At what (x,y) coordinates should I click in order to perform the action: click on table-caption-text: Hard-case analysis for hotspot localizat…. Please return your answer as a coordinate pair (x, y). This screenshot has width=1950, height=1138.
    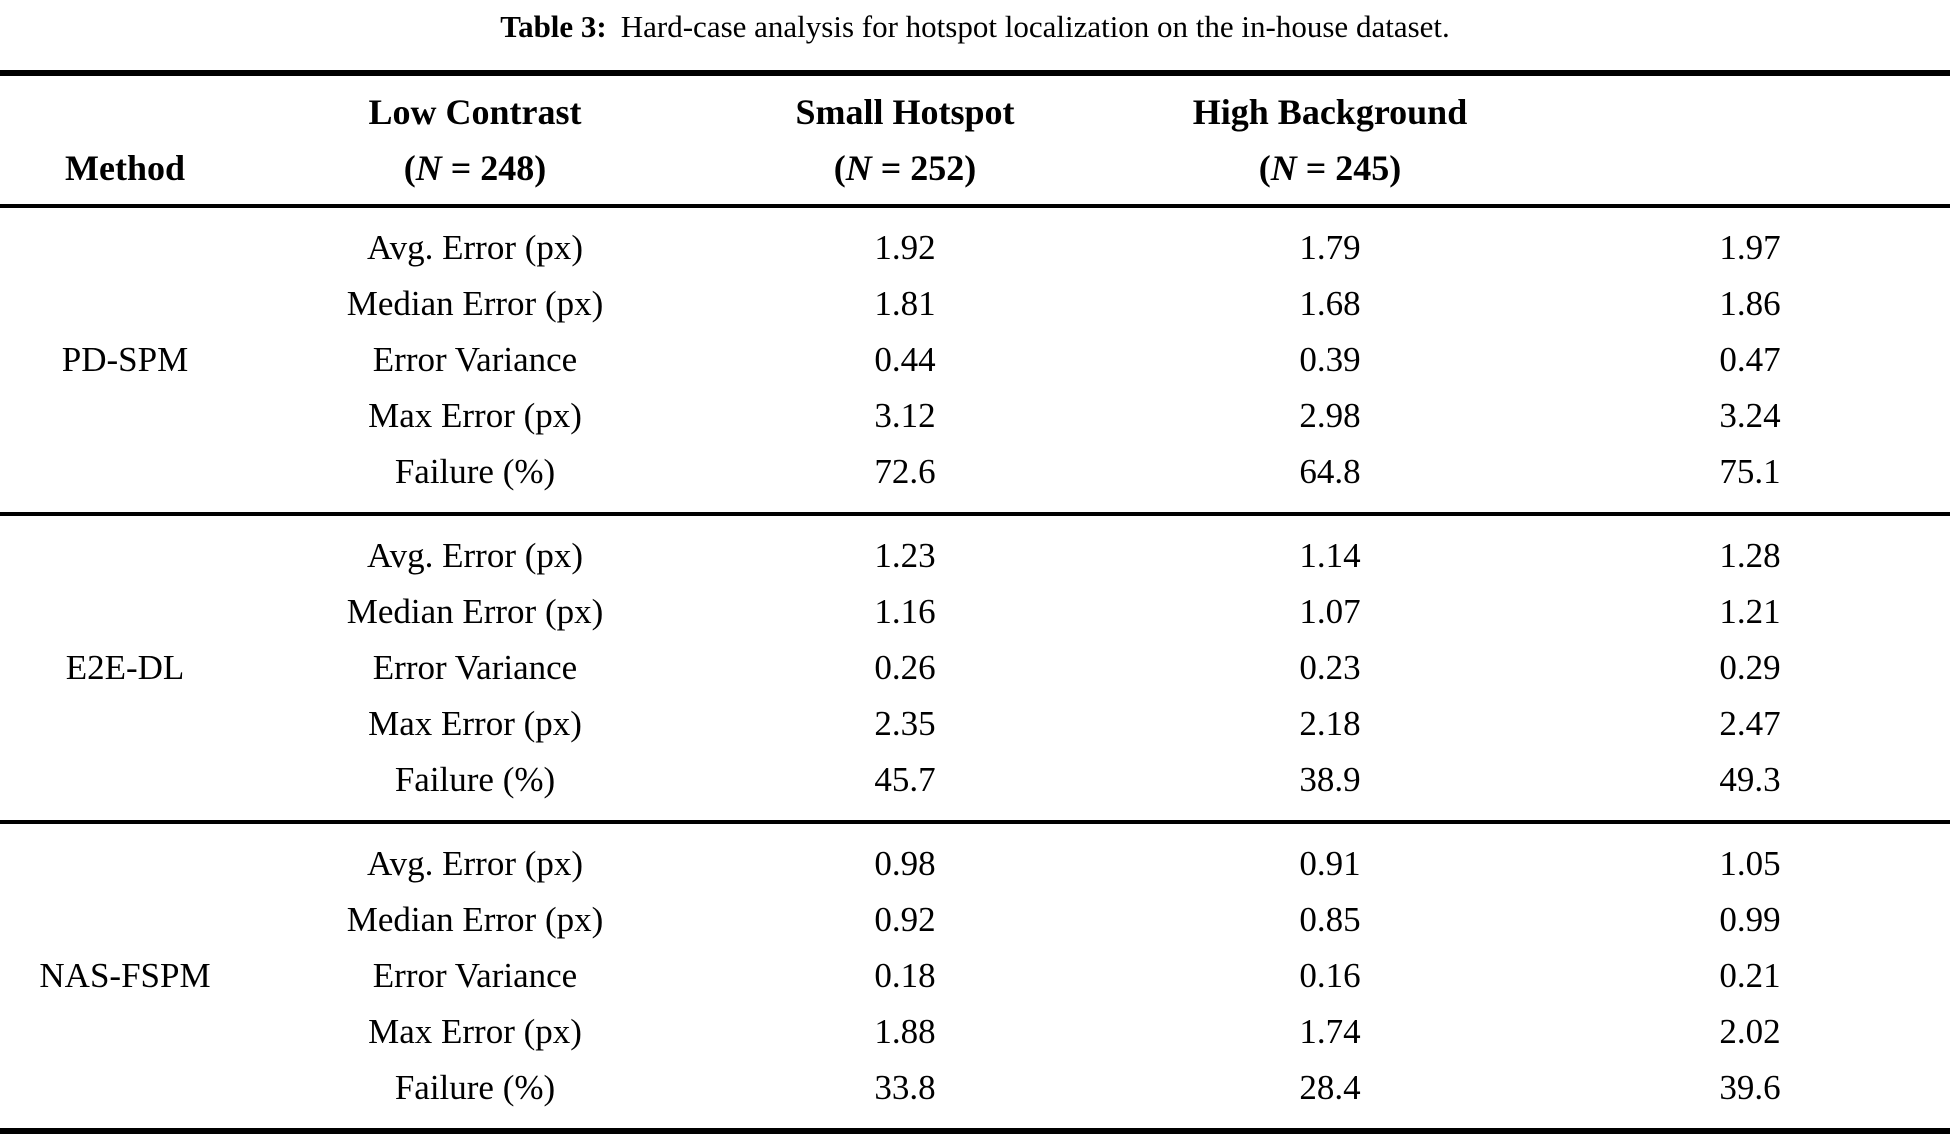
    Looking at the image, I should click on (1035, 26).